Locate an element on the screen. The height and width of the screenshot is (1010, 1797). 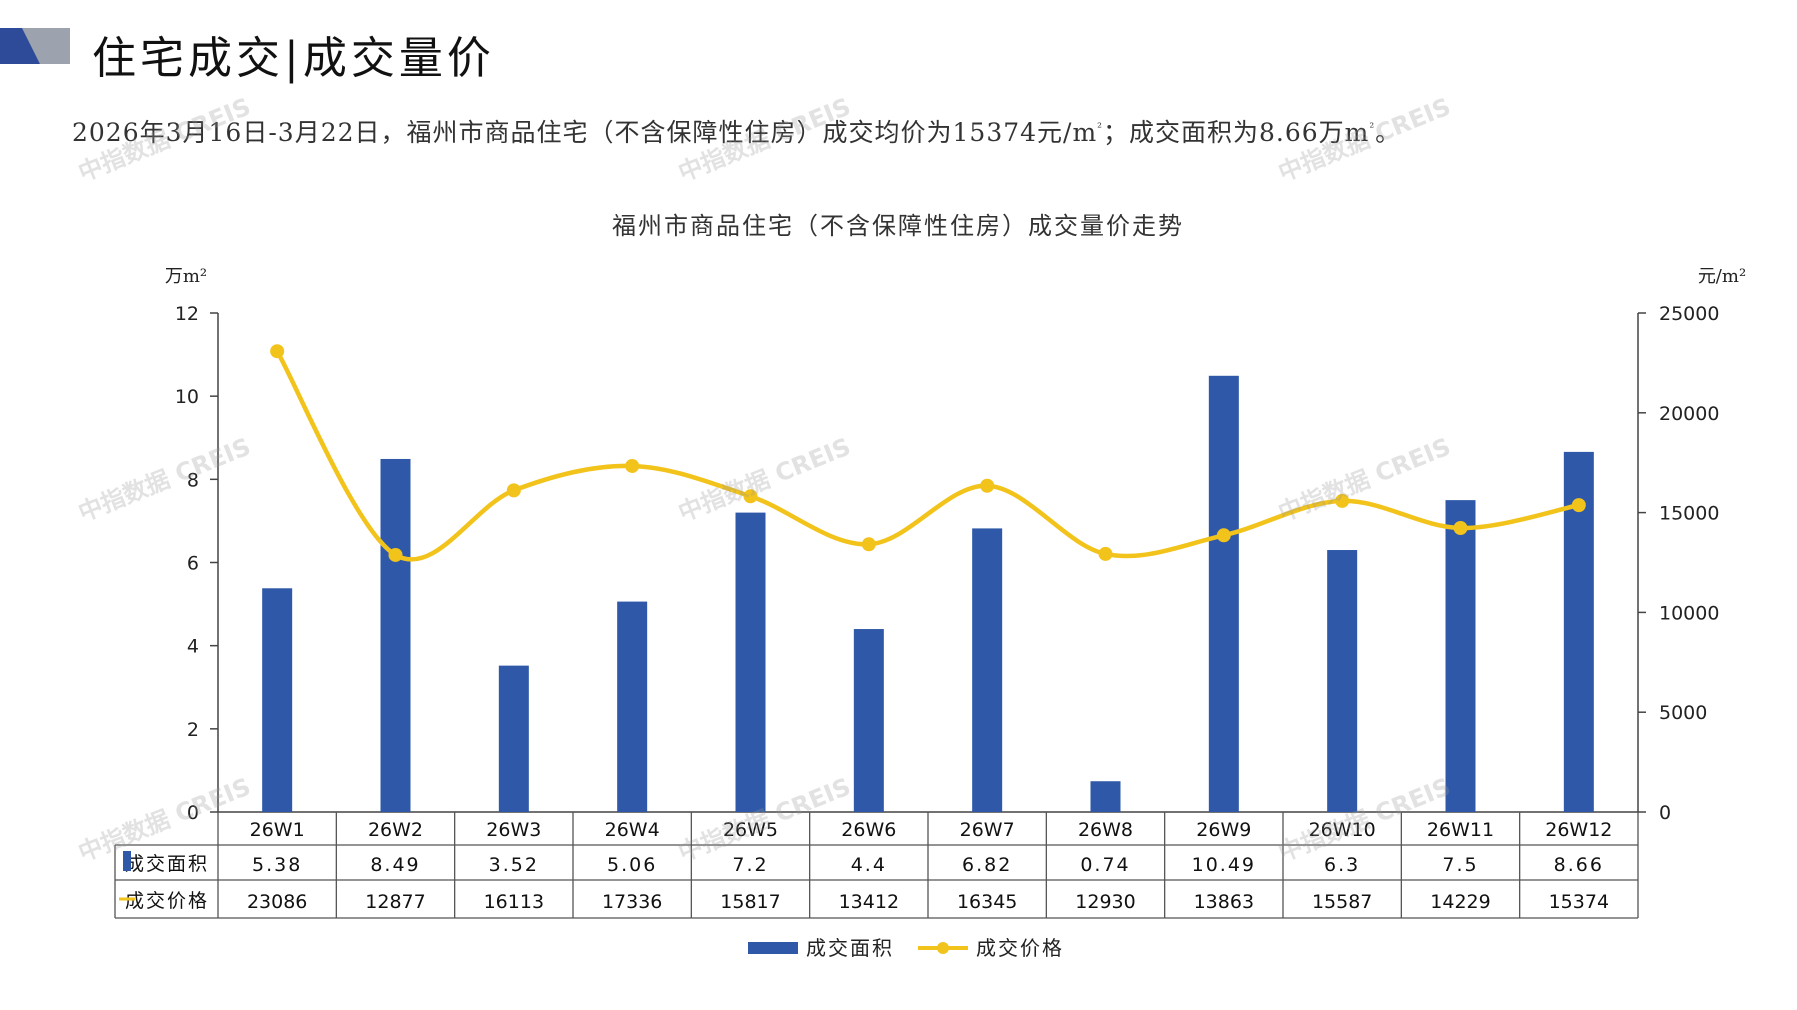
area-value-26W1: 5.38 is located at coordinates (277, 865).